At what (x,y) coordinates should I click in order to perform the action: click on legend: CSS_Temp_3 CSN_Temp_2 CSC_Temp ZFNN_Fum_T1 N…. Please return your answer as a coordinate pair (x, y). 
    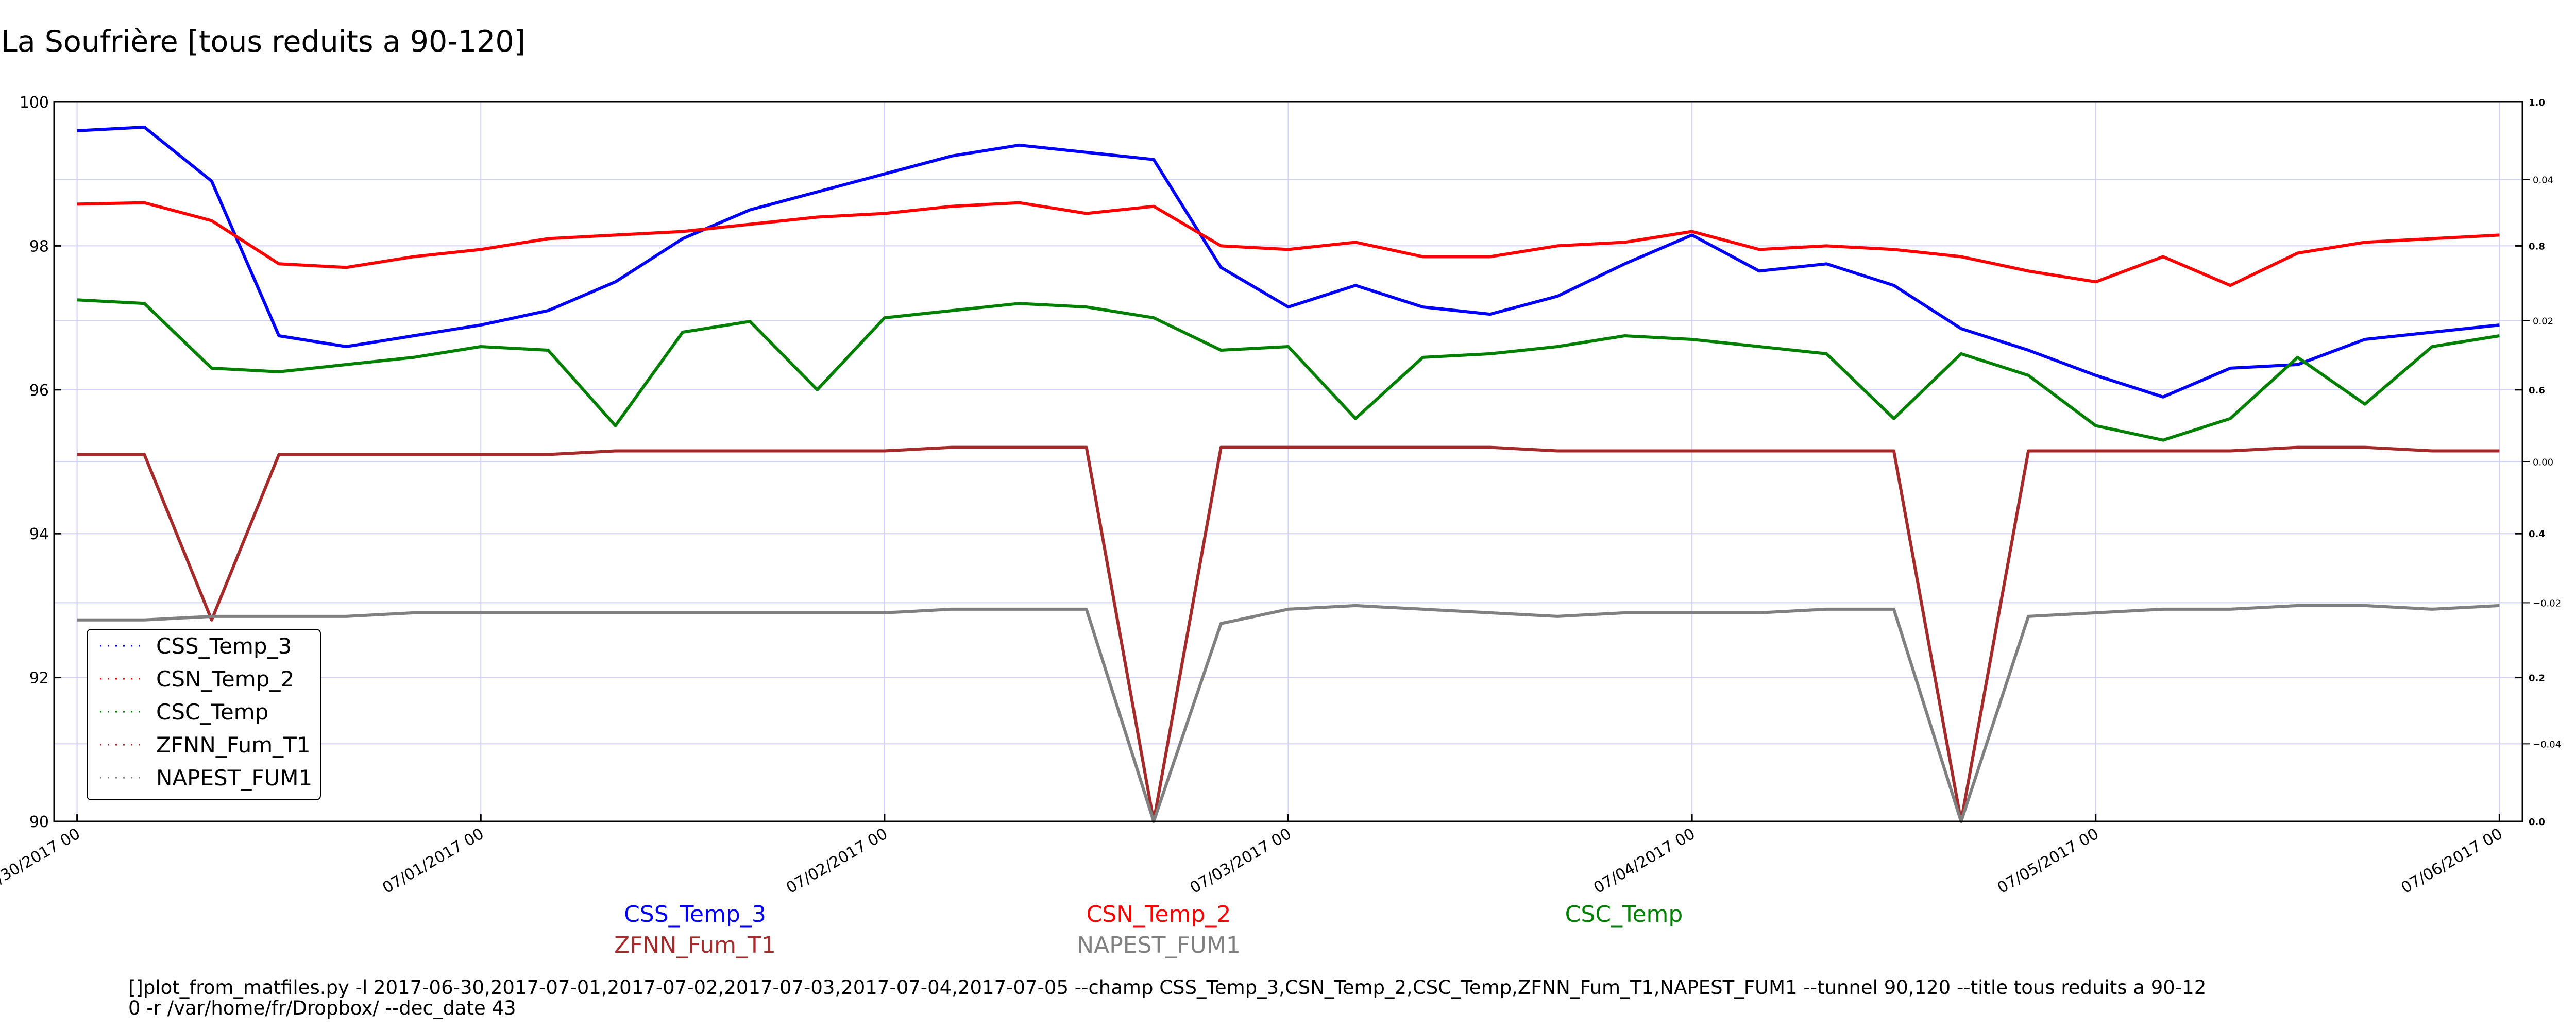
    Looking at the image, I should click on (204, 714).